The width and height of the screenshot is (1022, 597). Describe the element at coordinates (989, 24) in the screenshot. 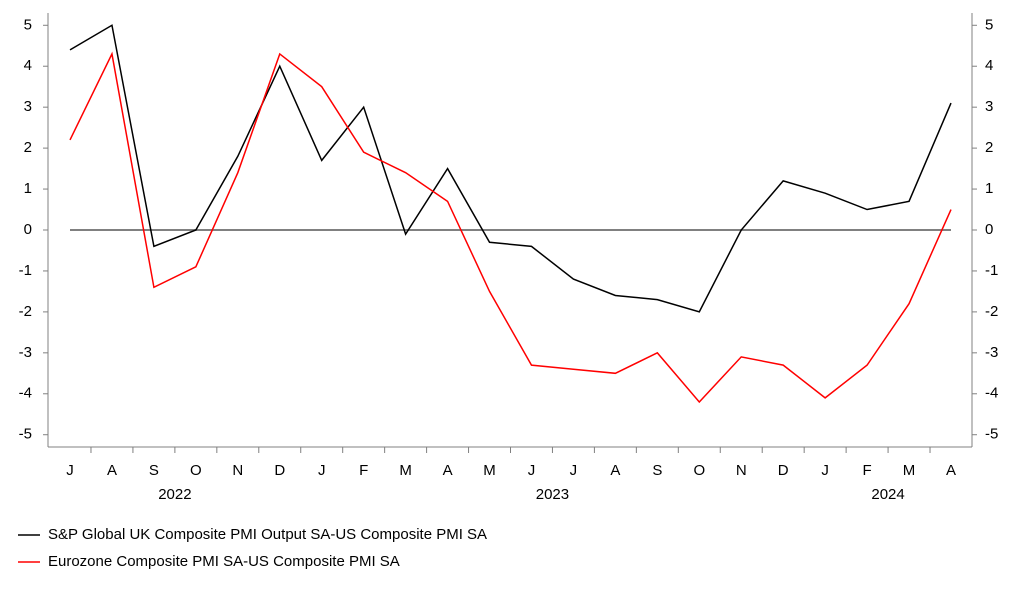

I see `y2-tick-label: 5` at that location.